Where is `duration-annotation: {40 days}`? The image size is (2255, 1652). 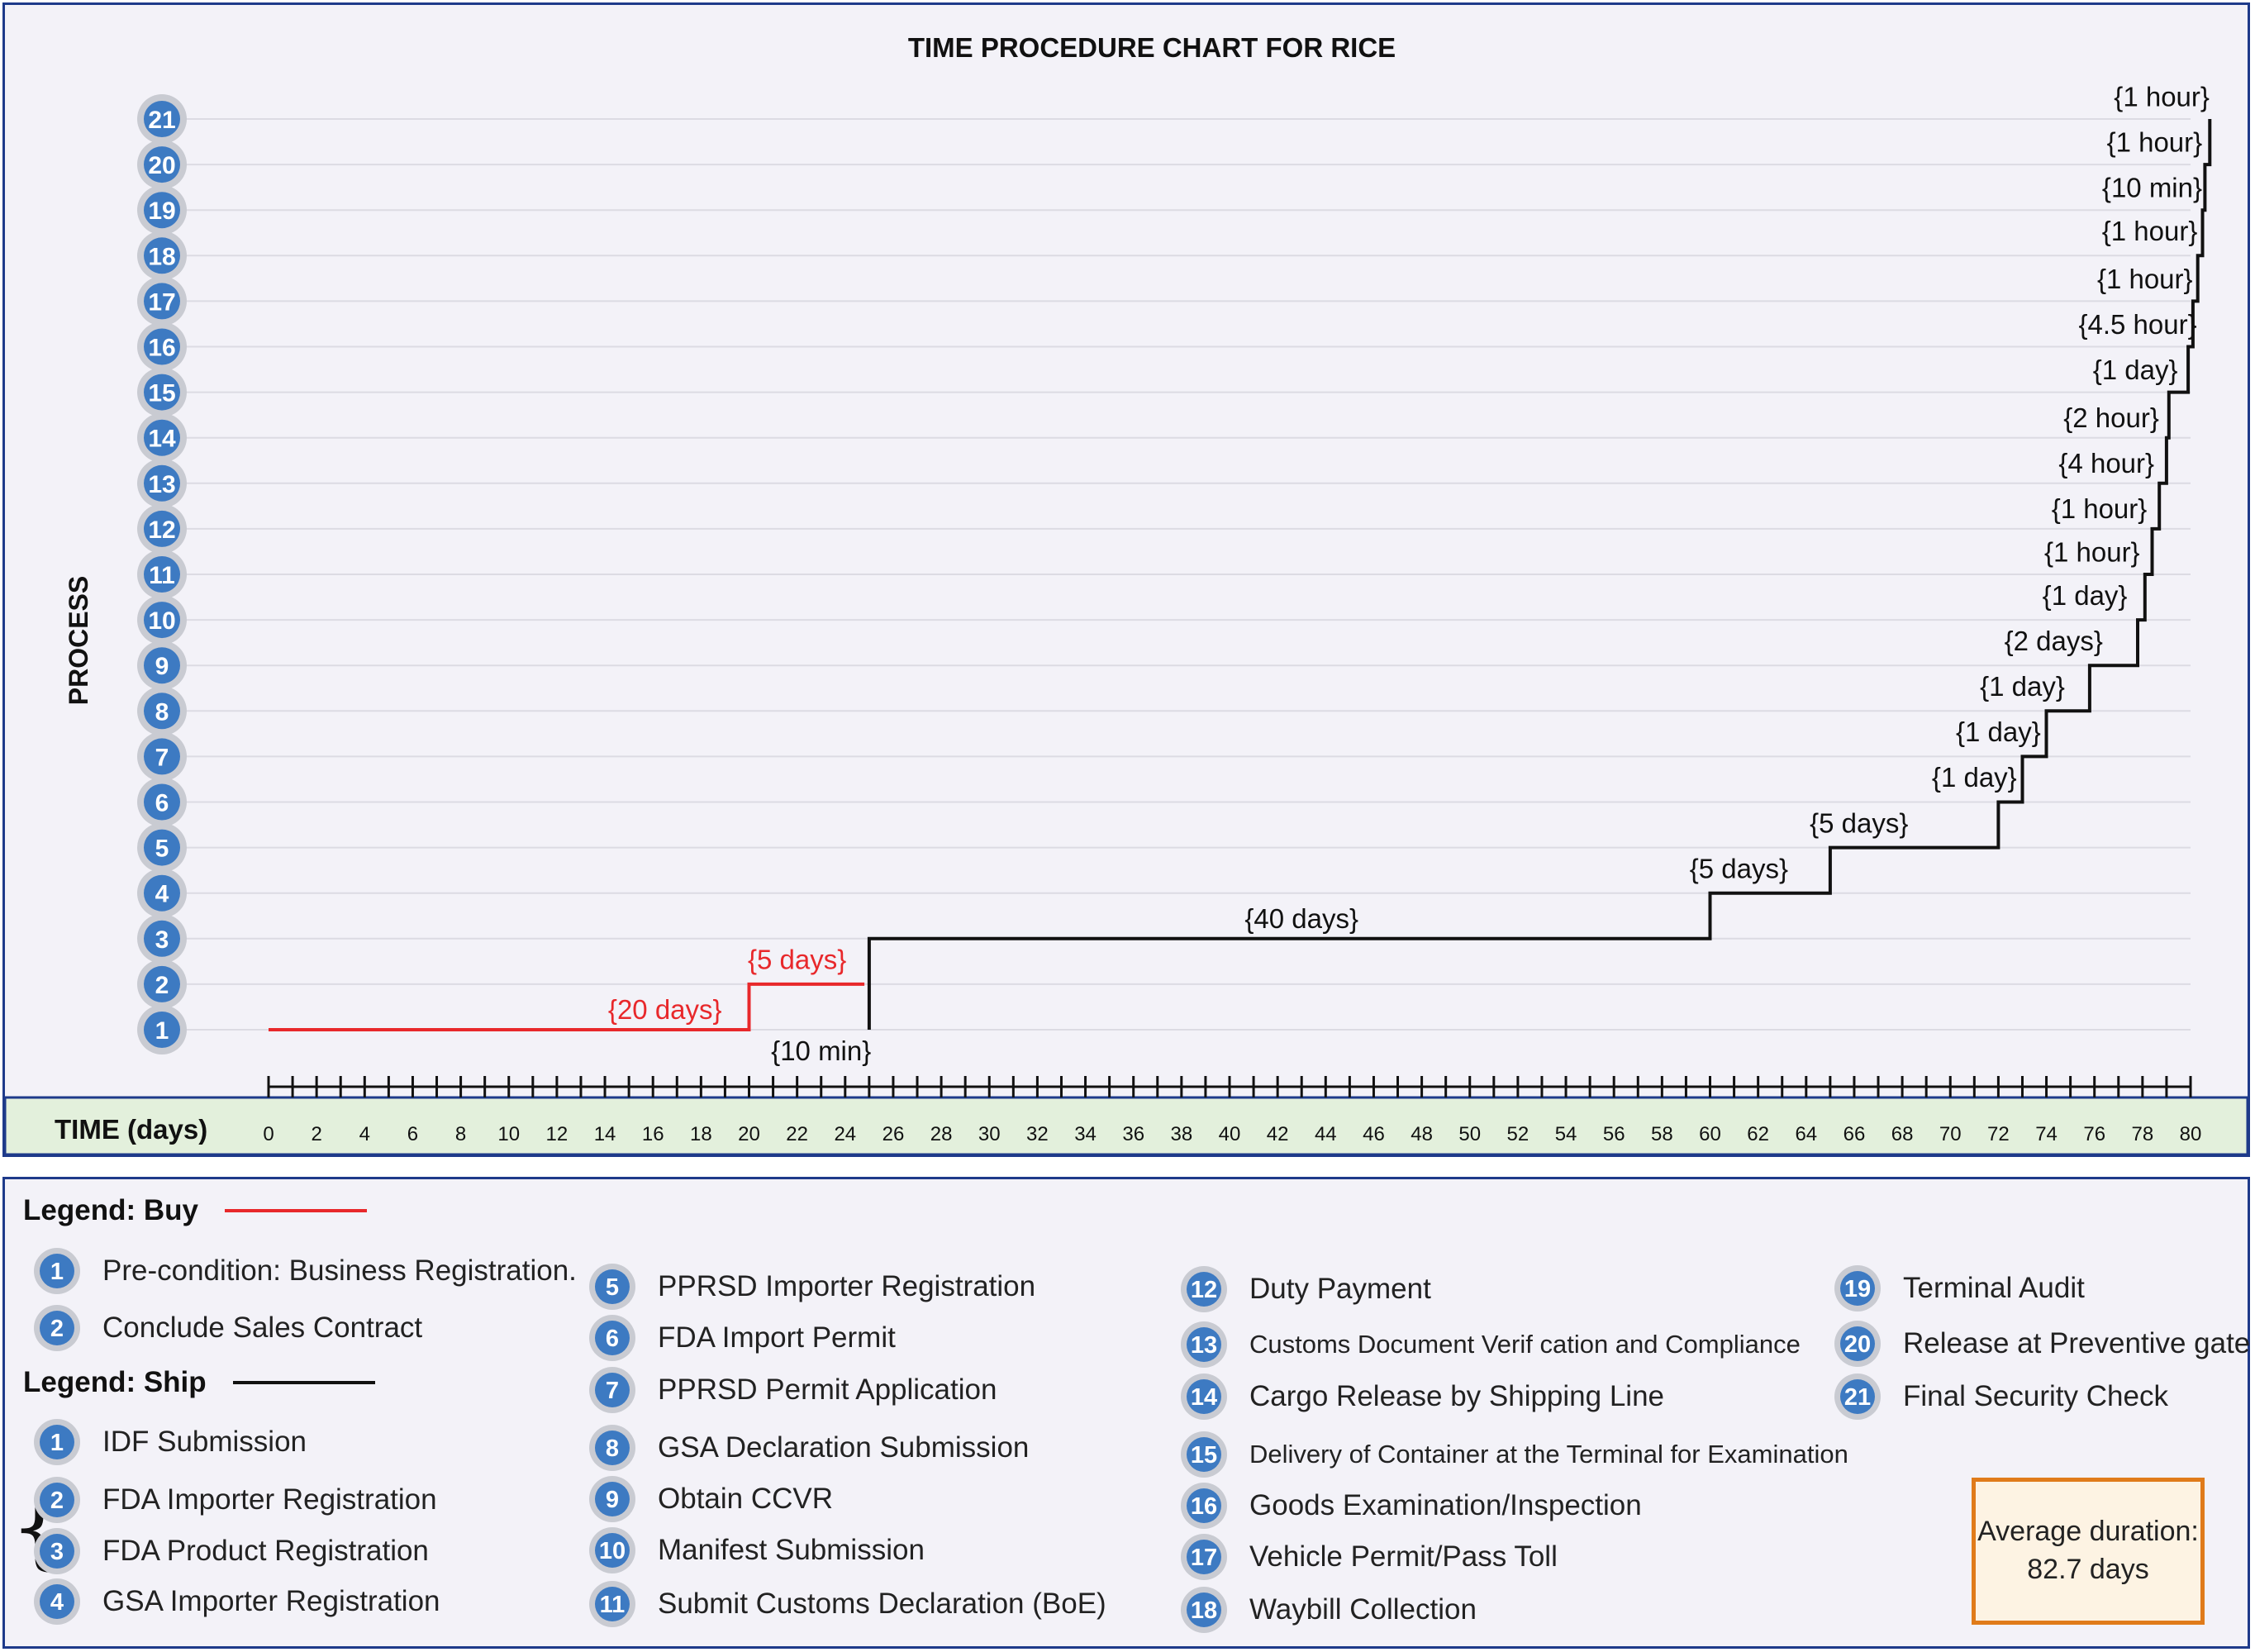
duration-annotation: {40 days} is located at coordinates (1301, 918).